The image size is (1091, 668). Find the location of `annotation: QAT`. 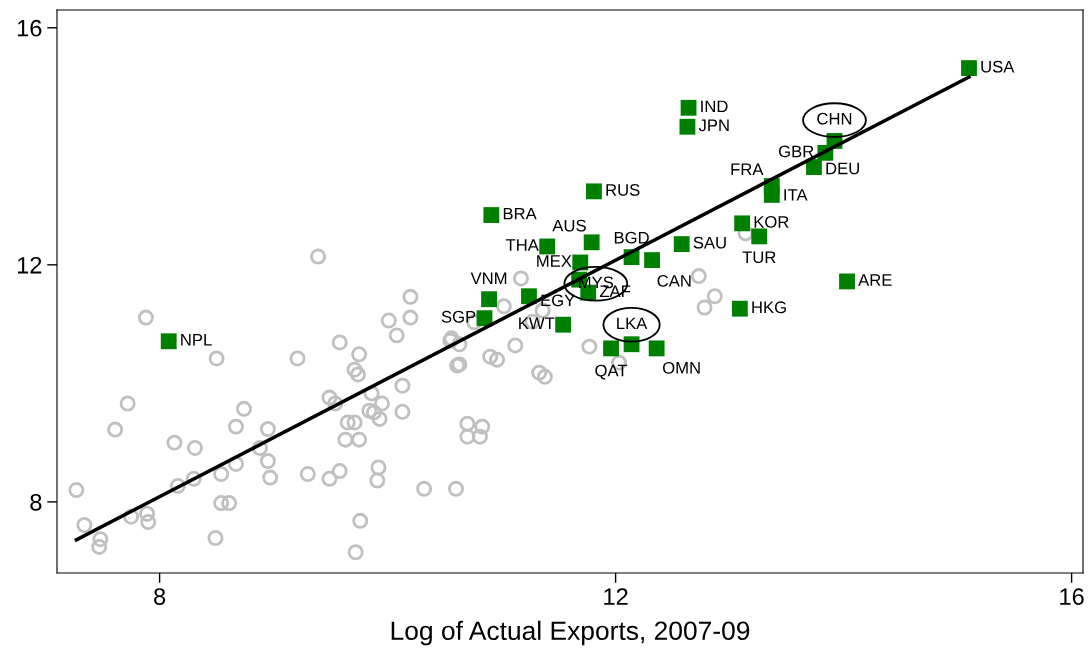

annotation: QAT is located at coordinates (611, 372).